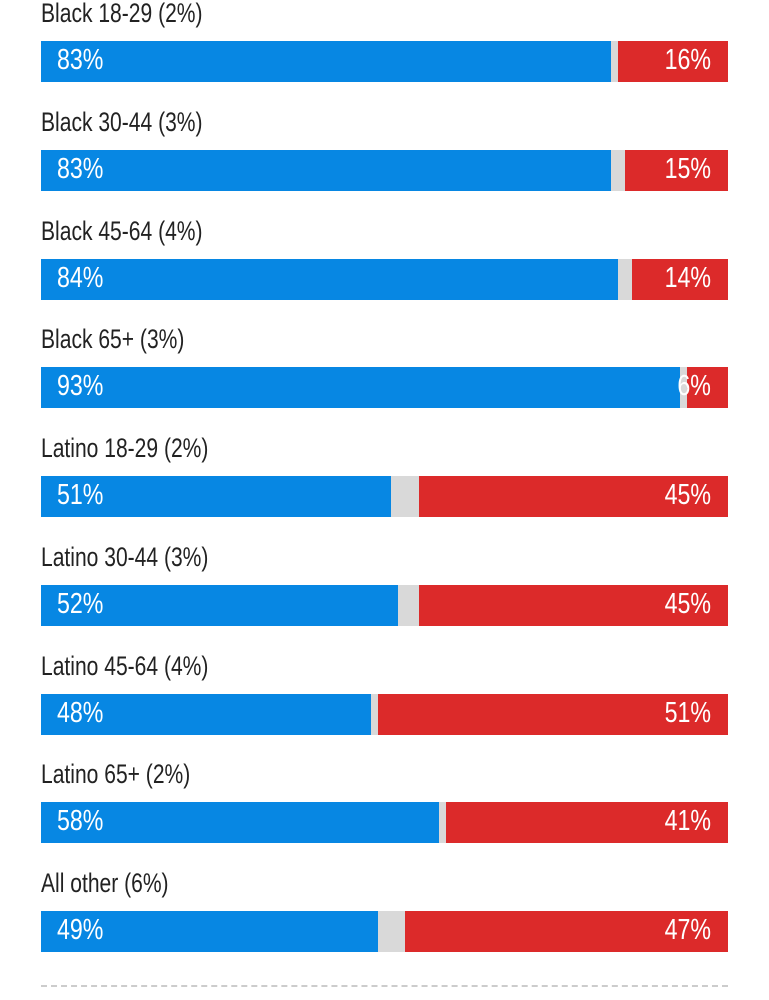 This screenshot has width=769, height=1000. Describe the element at coordinates (122, 121) in the screenshot. I see `category-label: Black 30-44 (3%)` at that location.